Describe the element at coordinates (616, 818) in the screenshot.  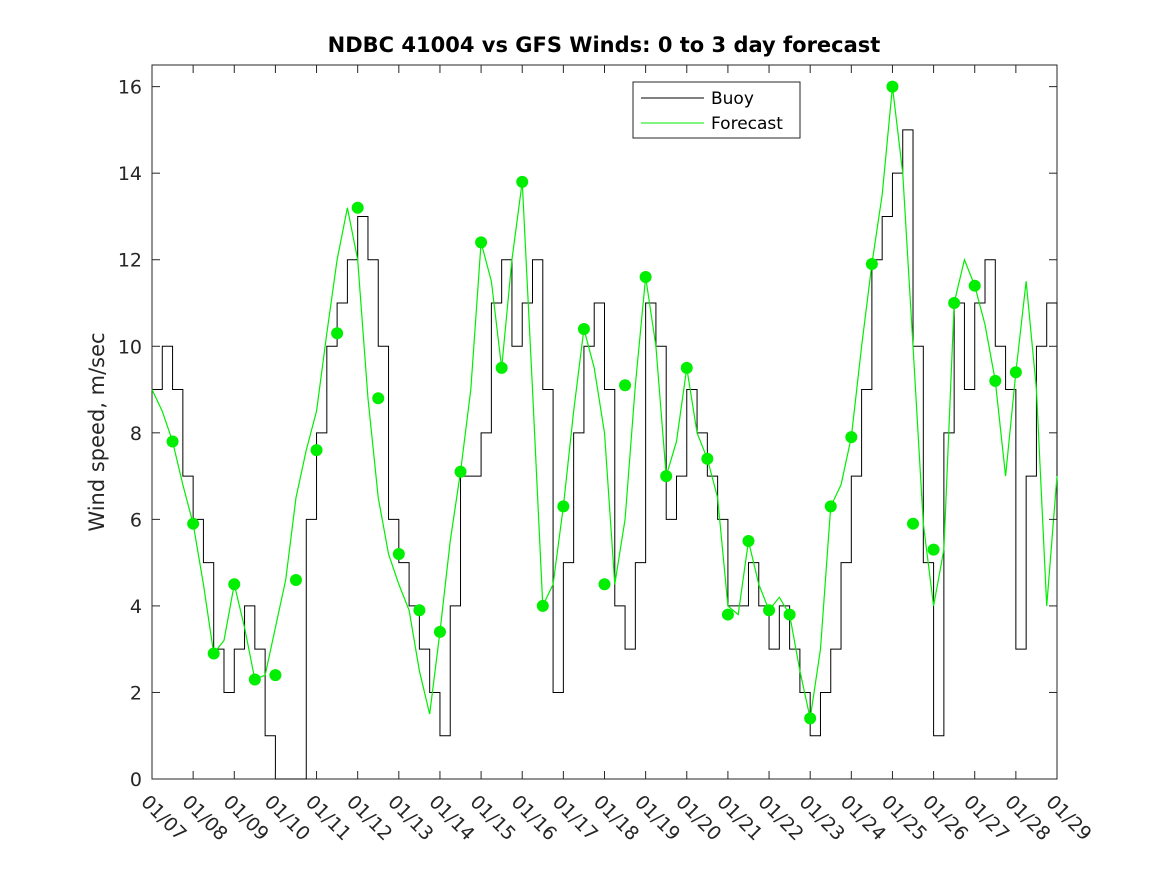
I see `x-tick-label: 01/18` at that location.